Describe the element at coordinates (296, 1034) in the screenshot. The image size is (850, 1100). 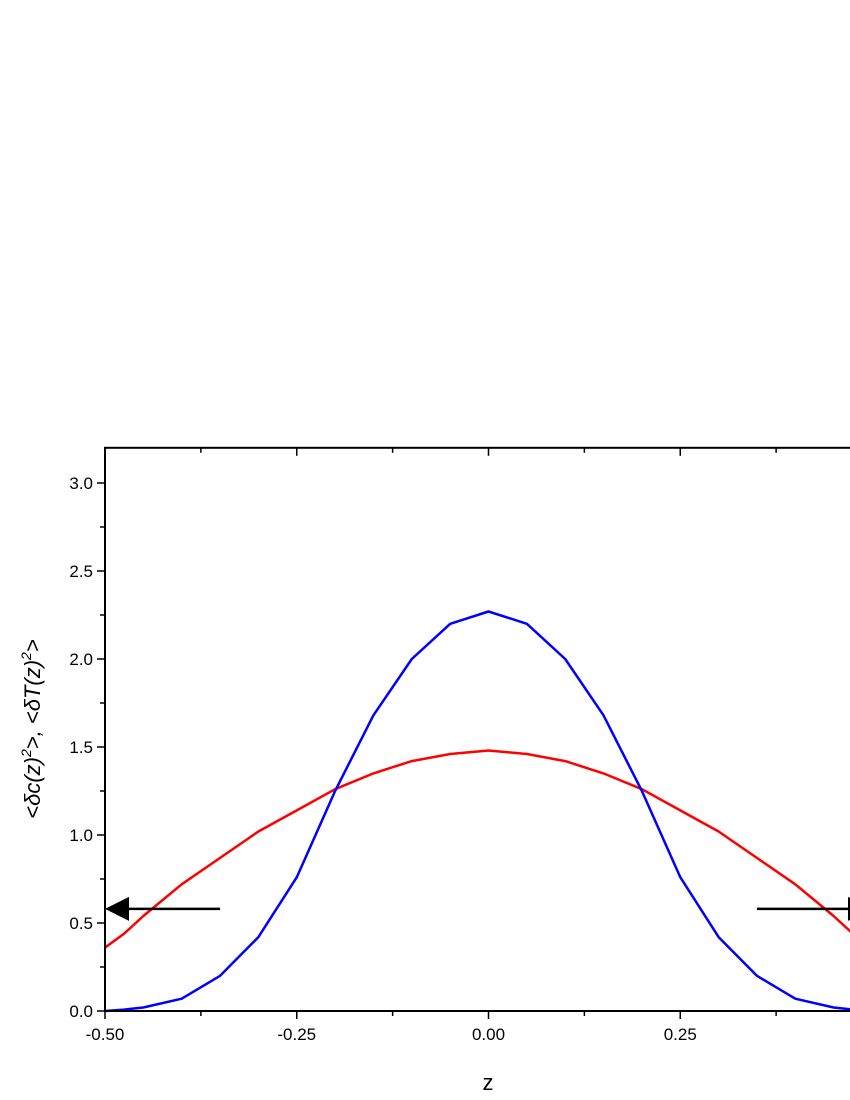
I see `x-tick-label: -0.25` at that location.